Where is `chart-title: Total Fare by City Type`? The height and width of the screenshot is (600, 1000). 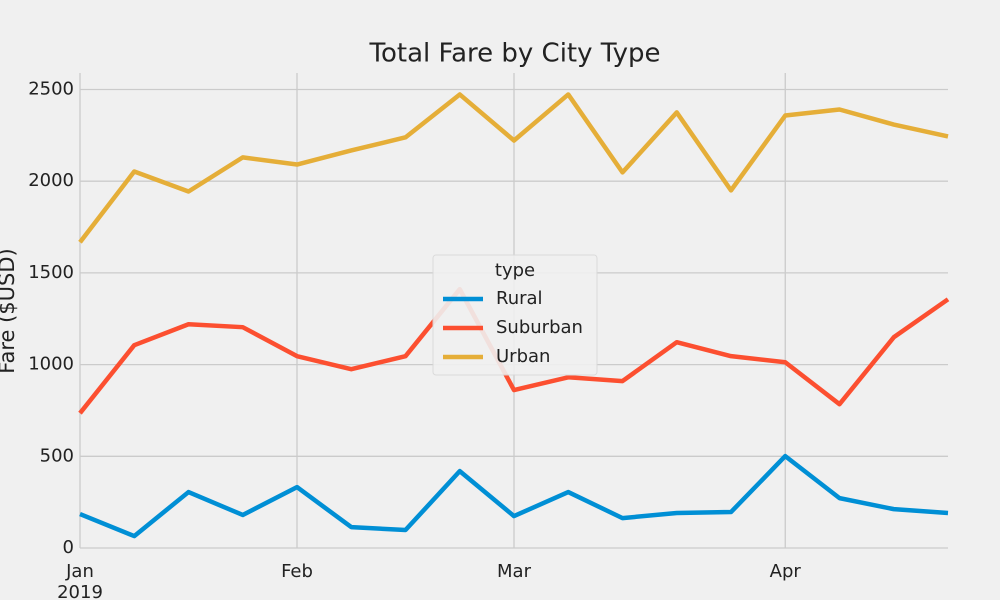 chart-title: Total Fare by City Type is located at coordinates (515, 54).